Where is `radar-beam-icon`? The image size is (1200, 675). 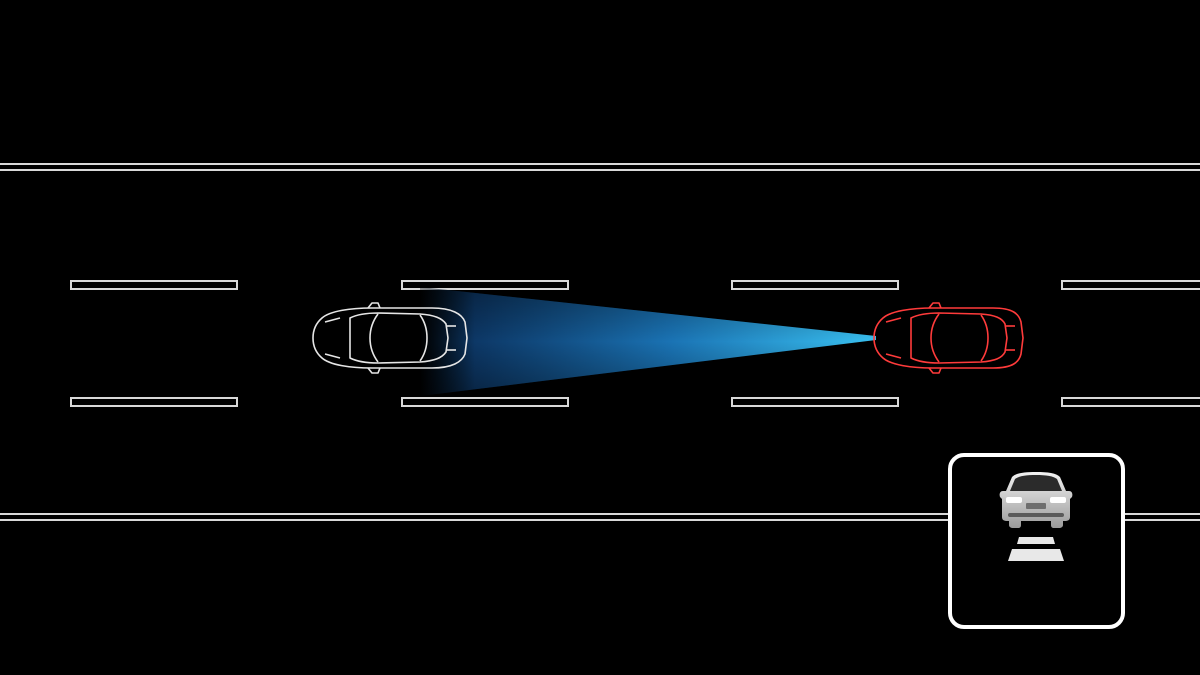
radar-beam-icon is located at coordinates (648, 341).